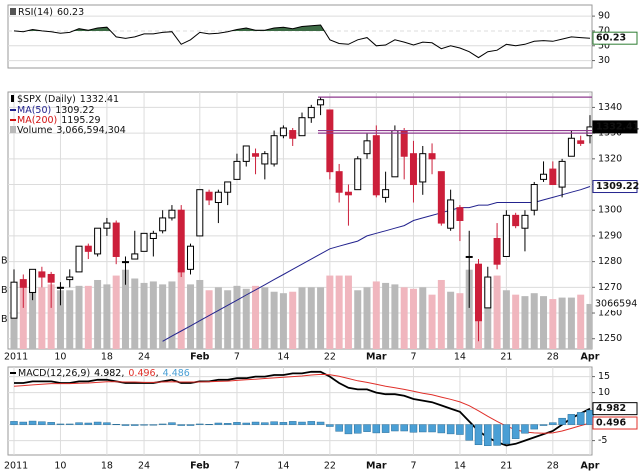 The height and width of the screenshot is (475, 640). What do you see at coordinates (34, 130) in the screenshot?
I see `legend-text: Volume` at bounding box center [34, 130].